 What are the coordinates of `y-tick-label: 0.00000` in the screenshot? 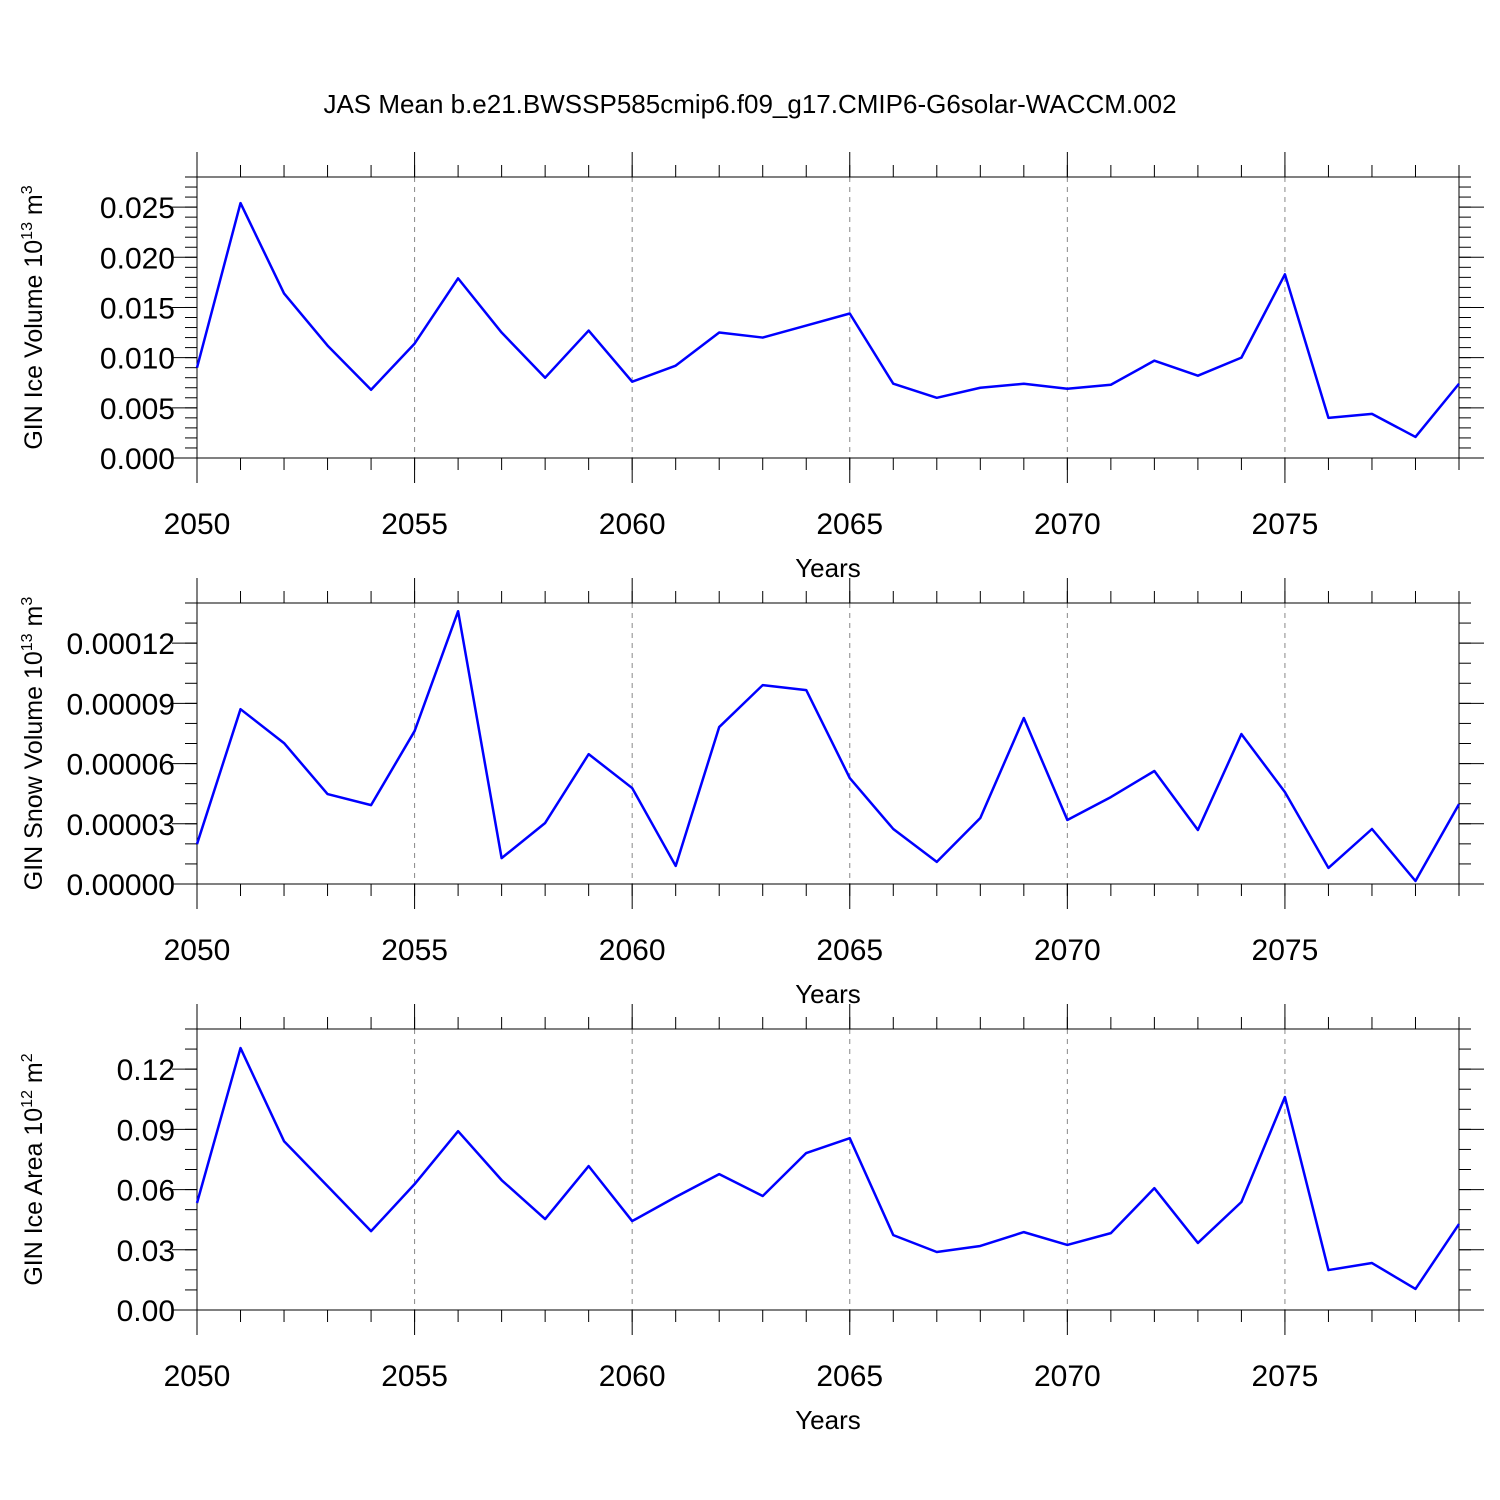 It's located at (121, 885).